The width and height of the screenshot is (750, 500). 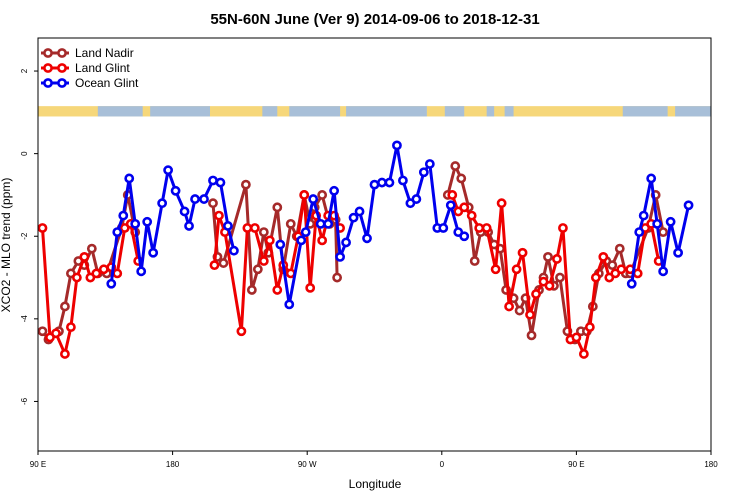 What do you see at coordinates (102, 68) in the screenshot?
I see `legend-label: Land Glint` at bounding box center [102, 68].